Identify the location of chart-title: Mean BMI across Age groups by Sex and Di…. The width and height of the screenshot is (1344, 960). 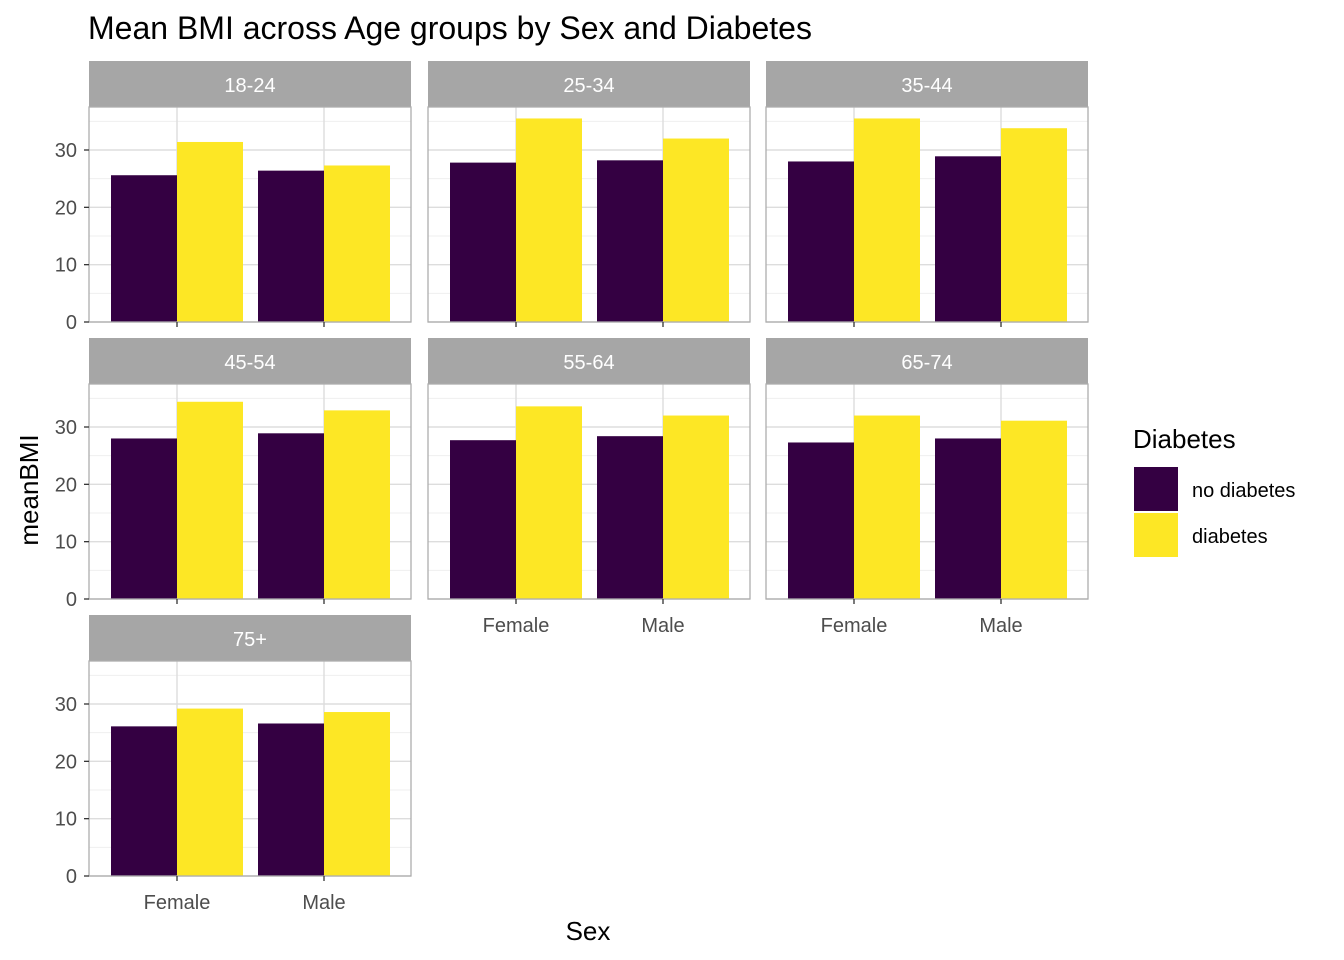
(450, 28).